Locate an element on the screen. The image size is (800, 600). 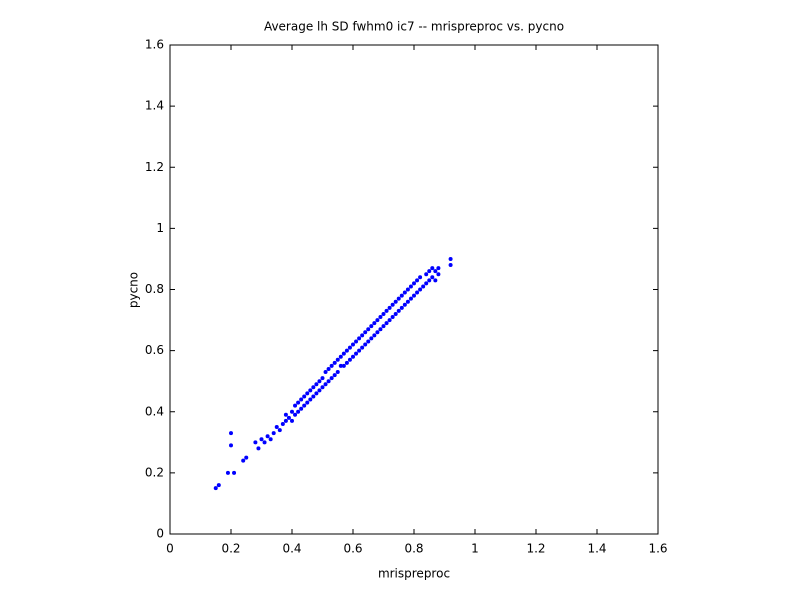
y-tick-label: 1.6 is located at coordinates (154, 45).